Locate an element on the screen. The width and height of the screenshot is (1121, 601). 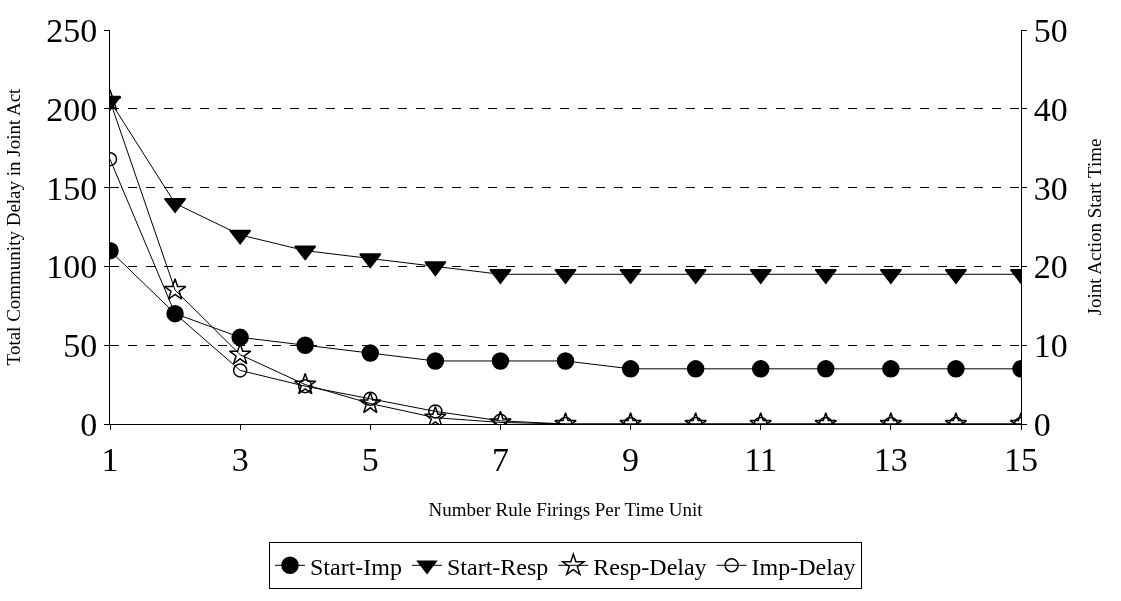
x-tick-label: 9 is located at coordinates (631, 459).